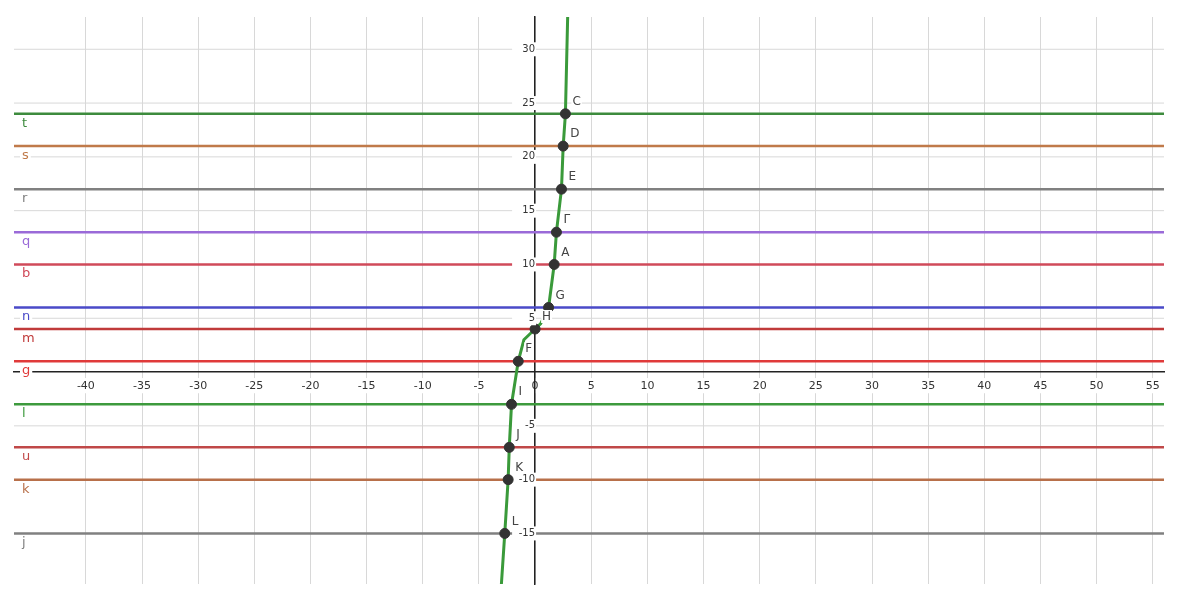 The image size is (1178, 601). What do you see at coordinates (515, 520) in the screenshot?
I see `annotation: L` at bounding box center [515, 520].